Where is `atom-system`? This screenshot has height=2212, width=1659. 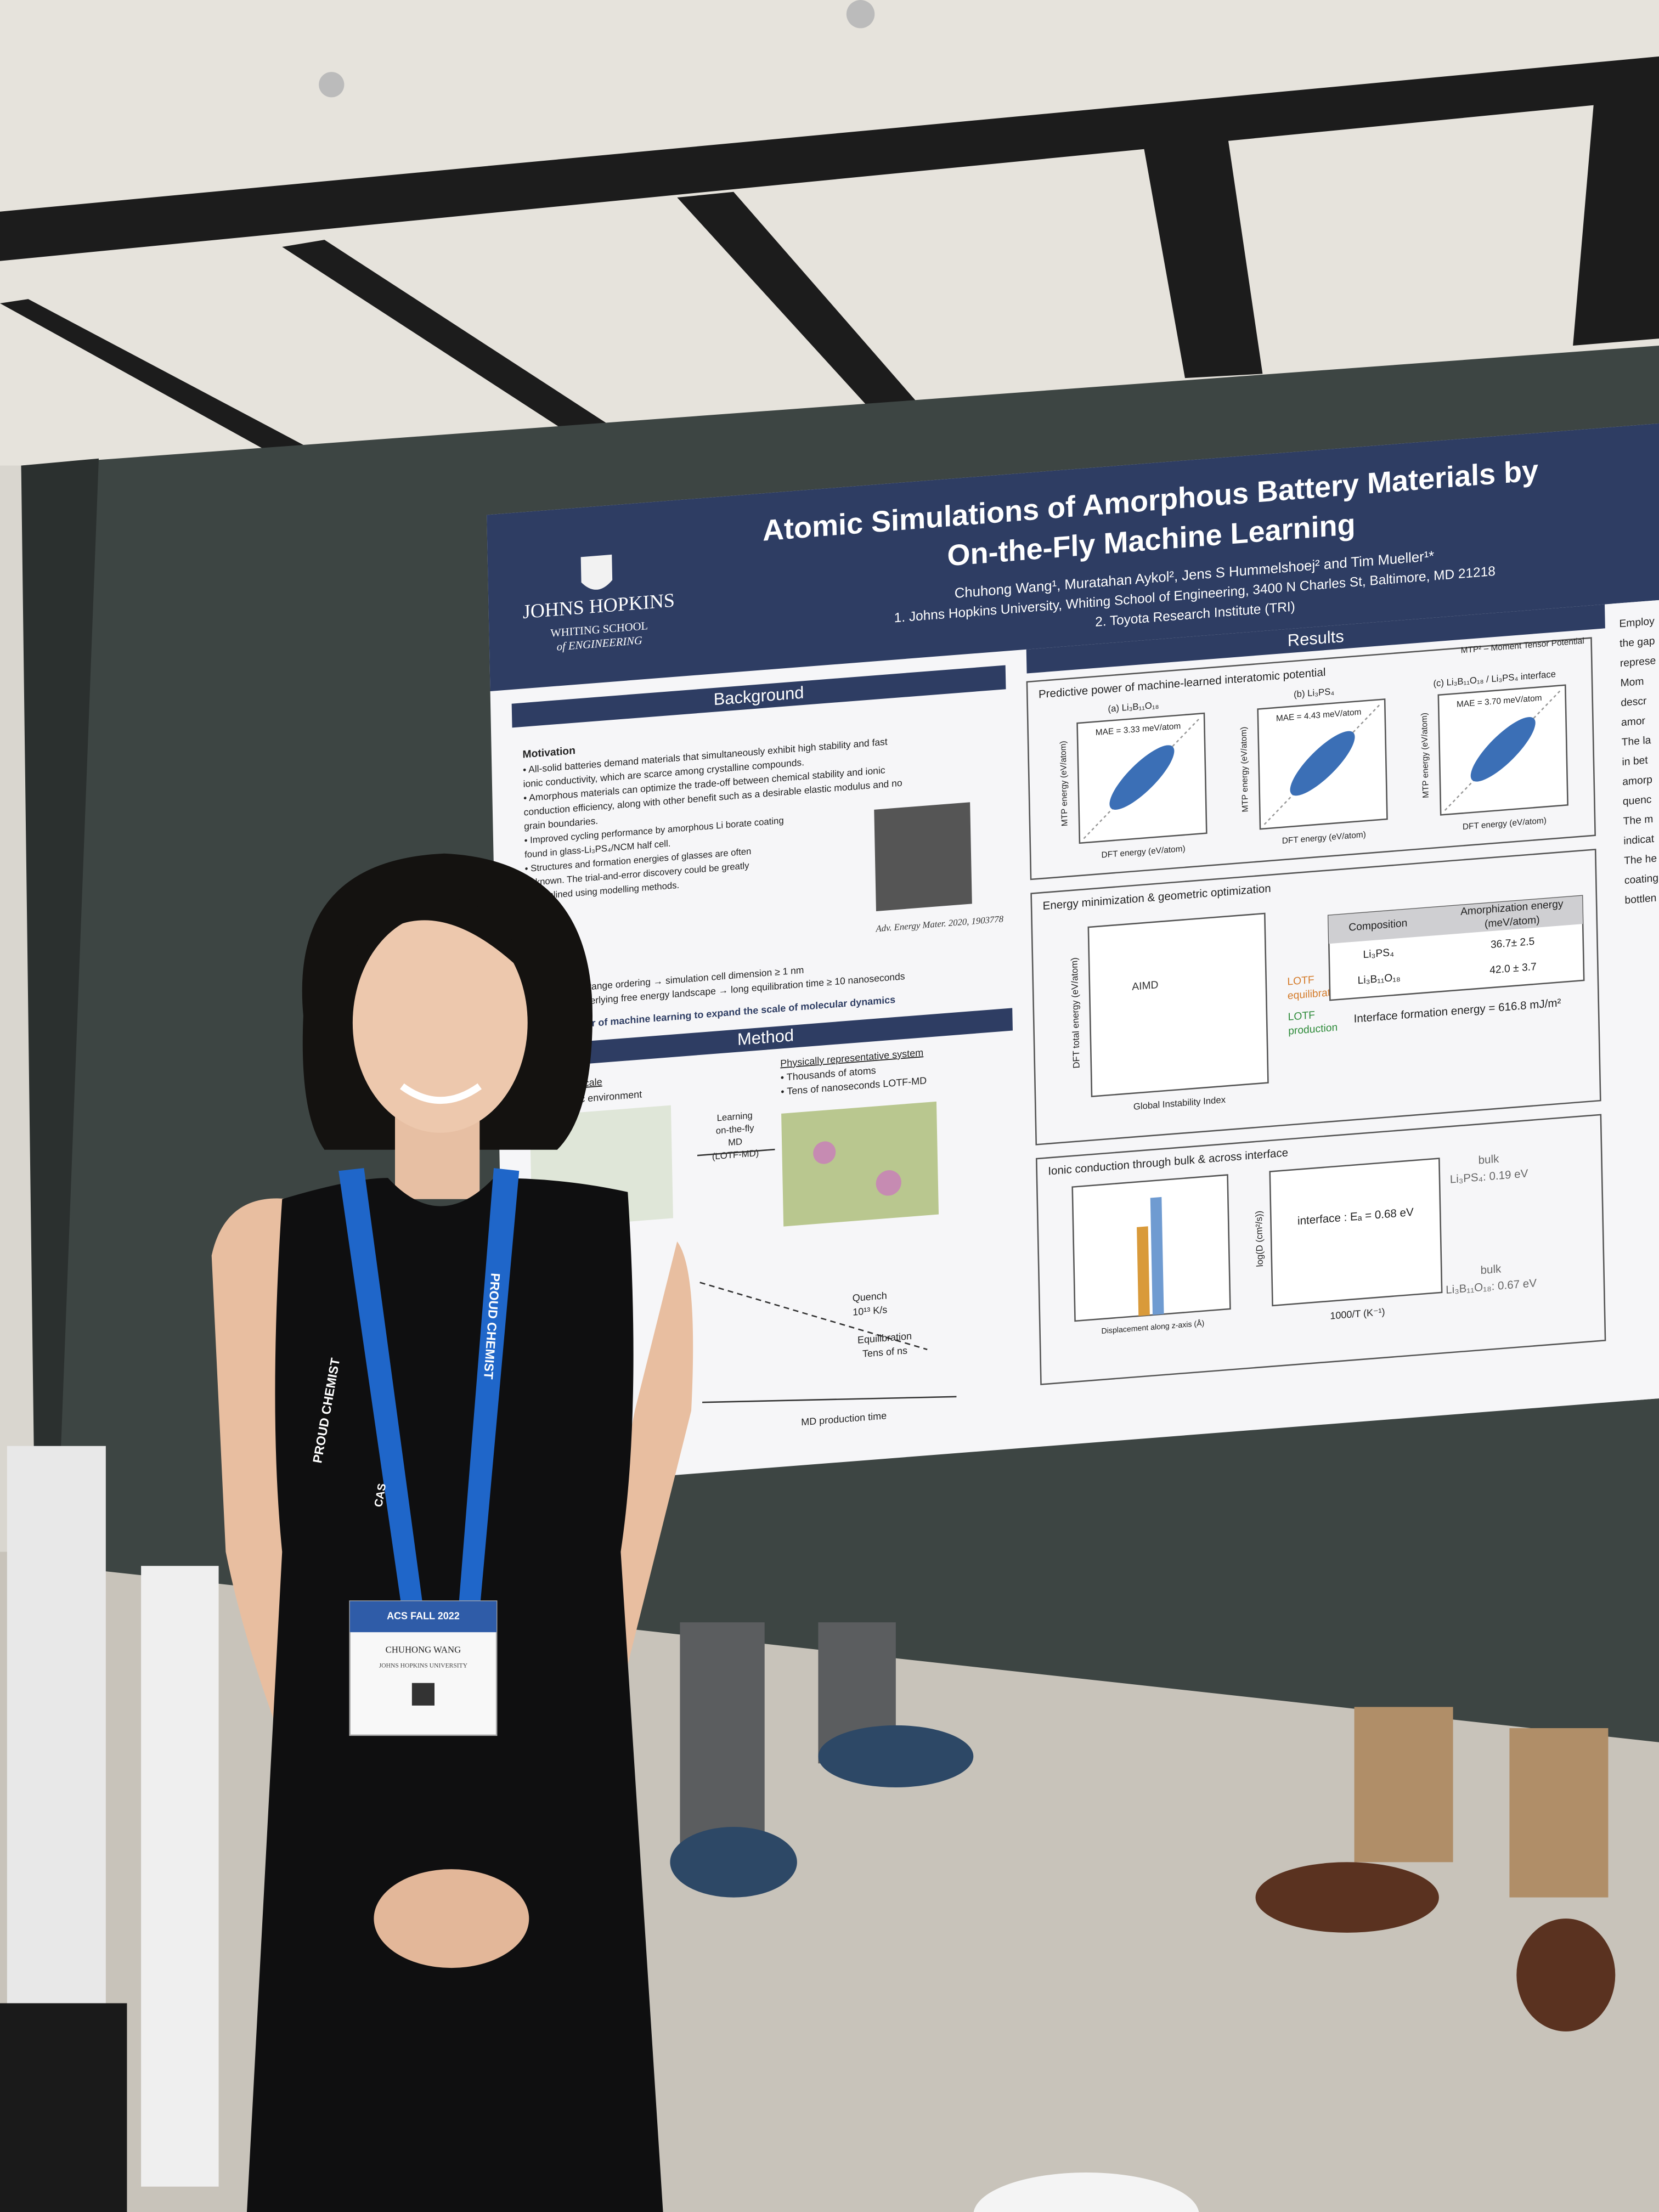 atom-system is located at coordinates (860, 1164).